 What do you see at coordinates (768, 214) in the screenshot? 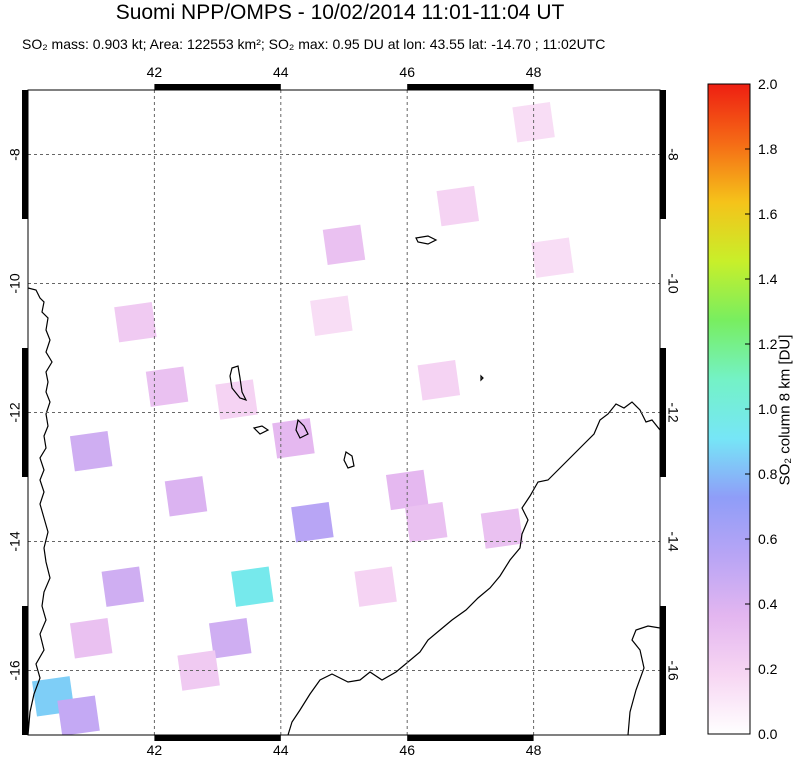
I see `colorbar-tick-label: 1.6` at bounding box center [768, 214].